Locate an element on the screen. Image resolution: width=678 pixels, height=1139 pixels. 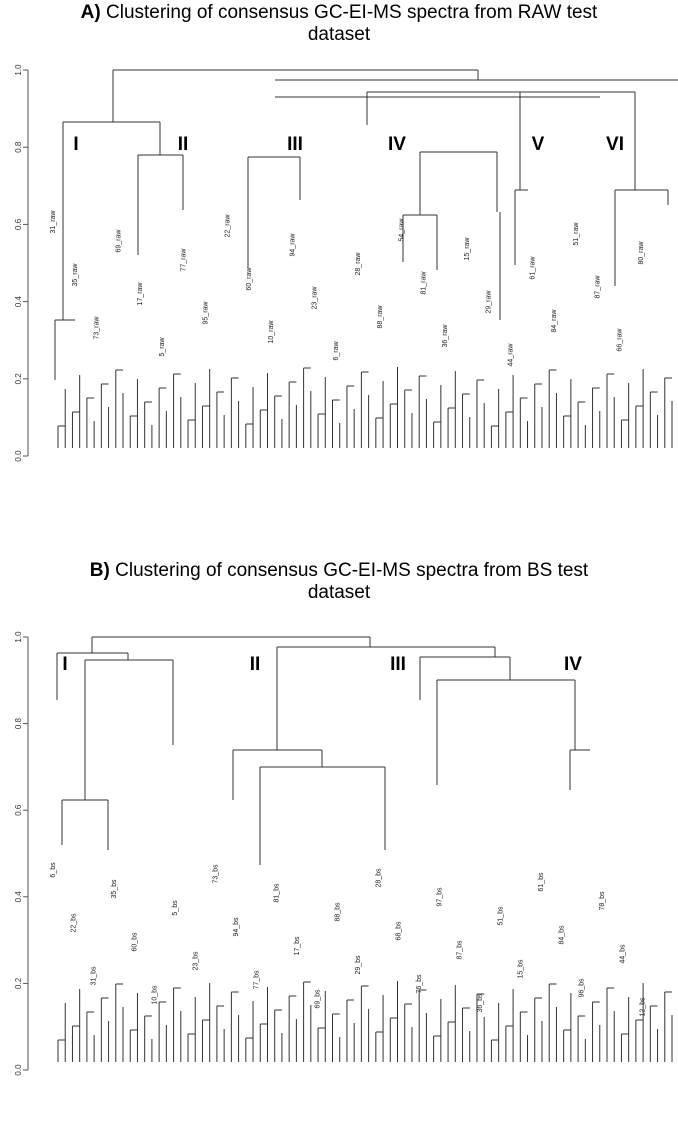
leaf-label: 80_raw is located at coordinates (641, 253).